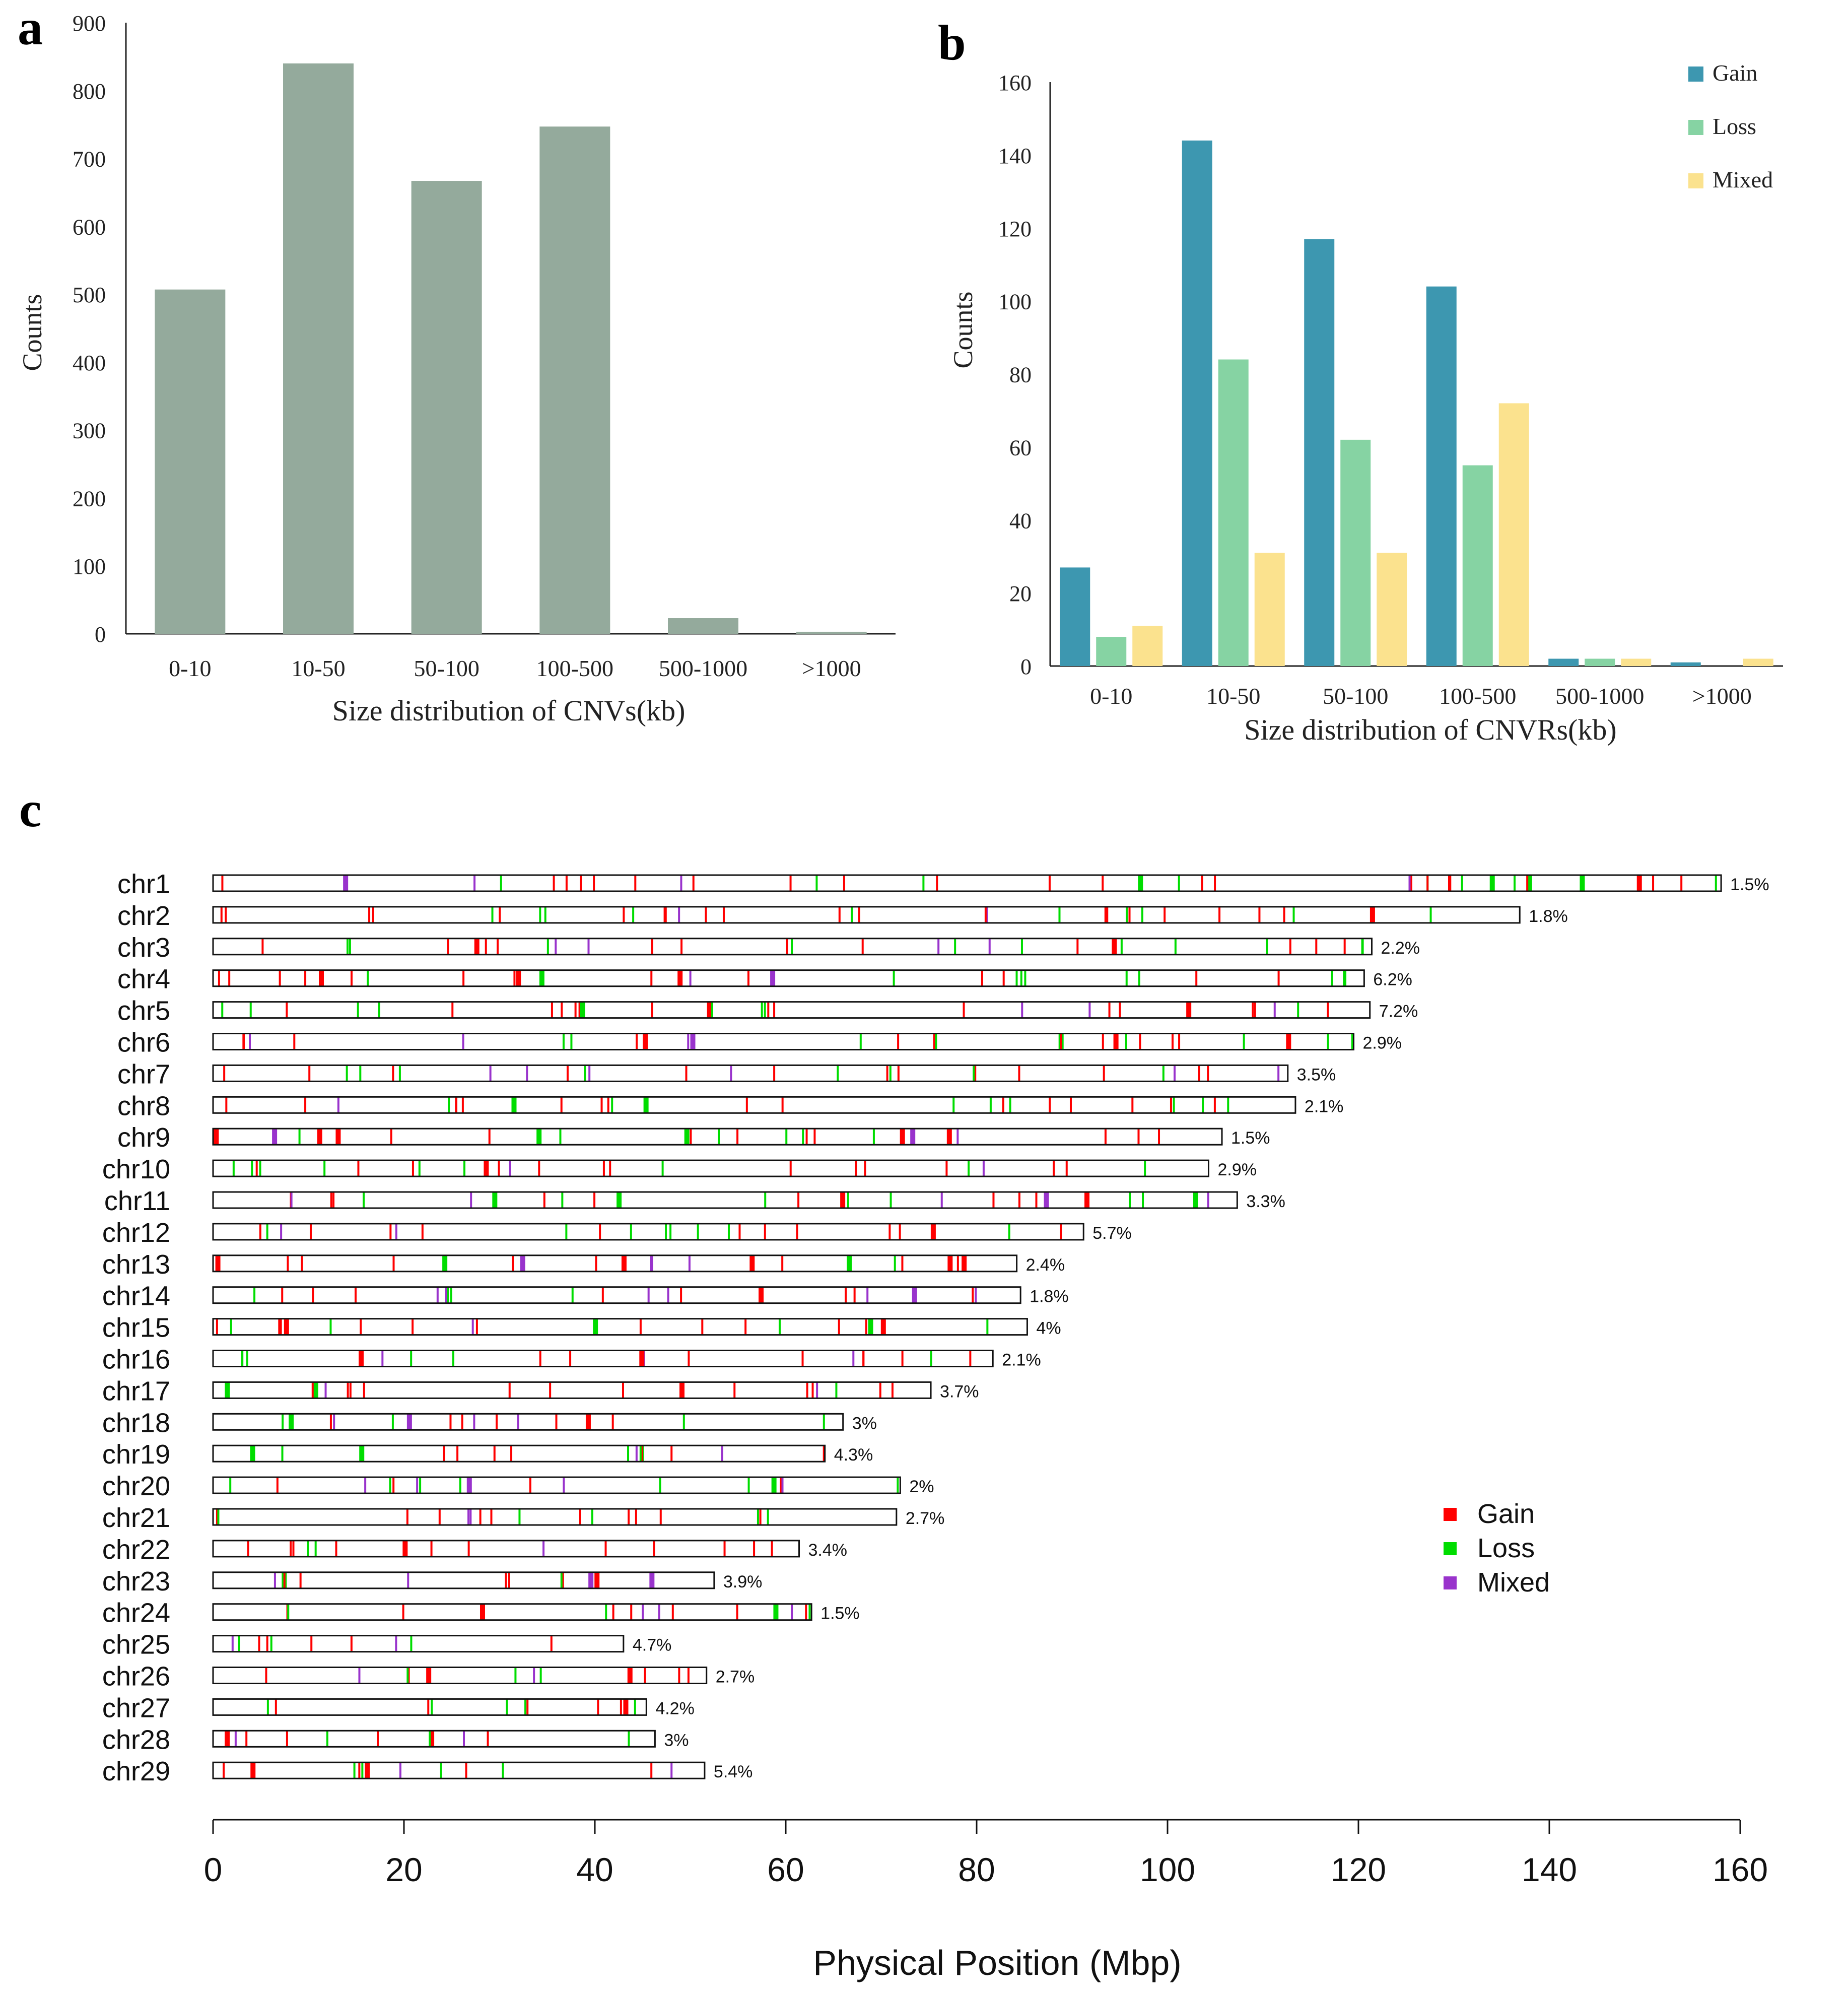  What do you see at coordinates (921, 1486) in the screenshot?
I see `chromosome-percent: 2%` at bounding box center [921, 1486].